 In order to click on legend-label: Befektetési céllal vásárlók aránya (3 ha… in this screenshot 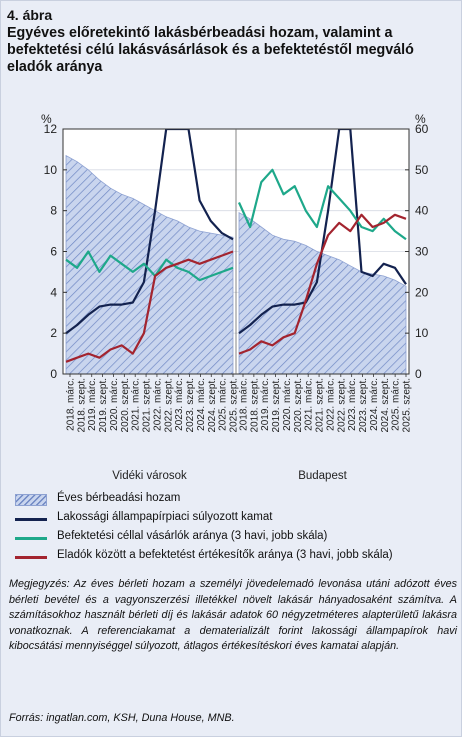, I will do `click(192, 536)`.